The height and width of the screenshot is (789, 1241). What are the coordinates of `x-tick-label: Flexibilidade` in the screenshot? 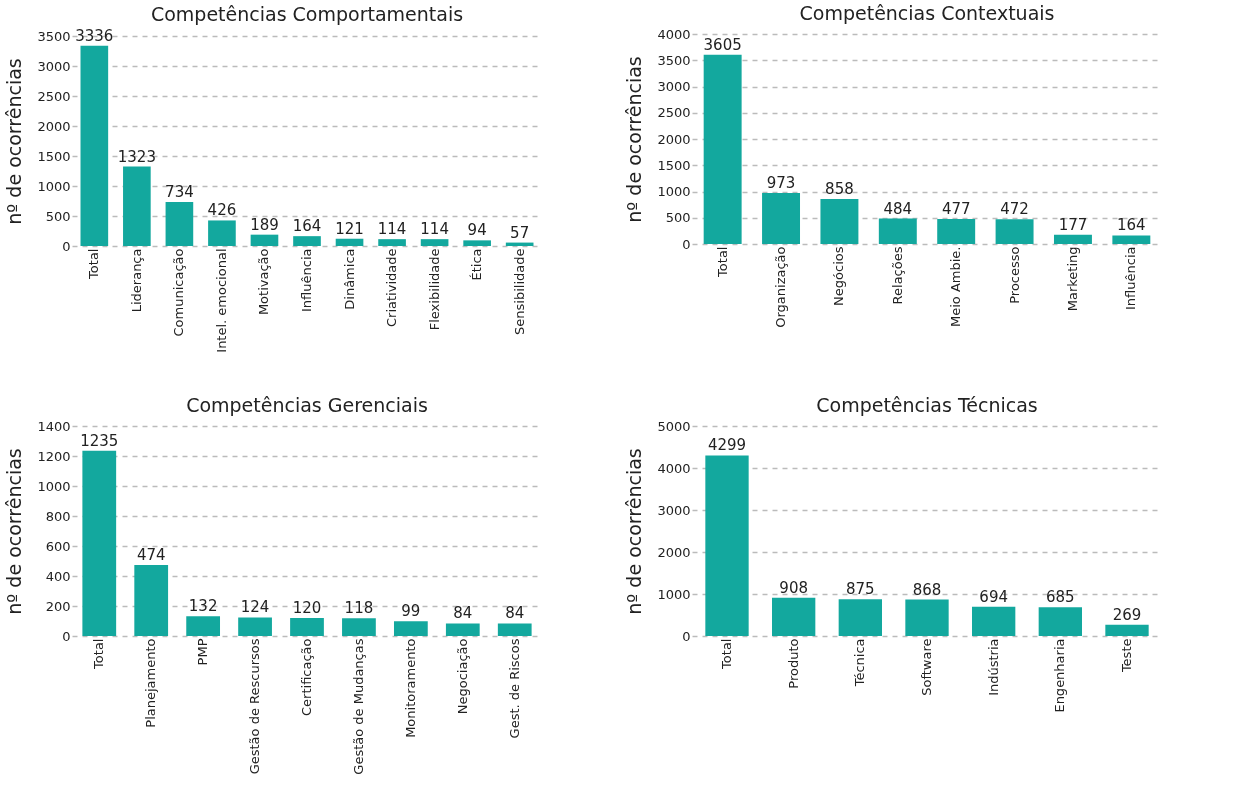 It's located at (434, 289).